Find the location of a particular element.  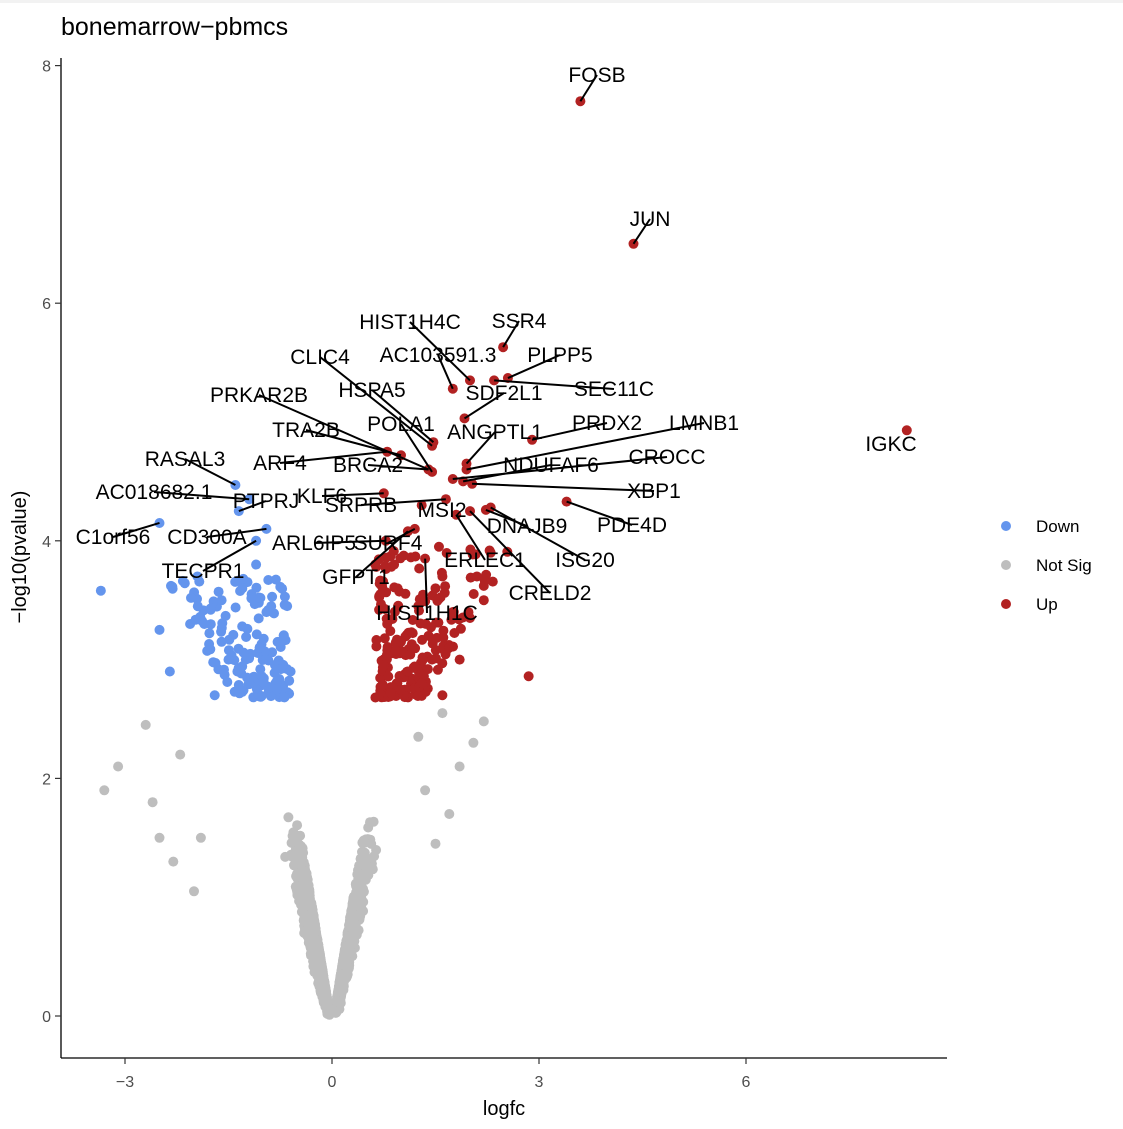

y-tick-label: 4 is located at coordinates (46, 542).